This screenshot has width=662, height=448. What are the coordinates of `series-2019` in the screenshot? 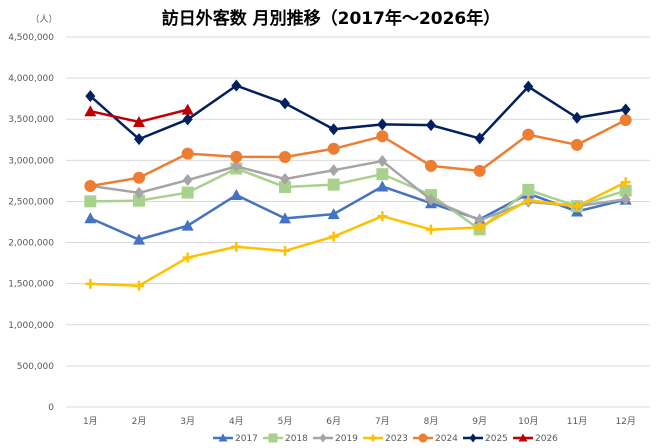 It's located at (358, 191).